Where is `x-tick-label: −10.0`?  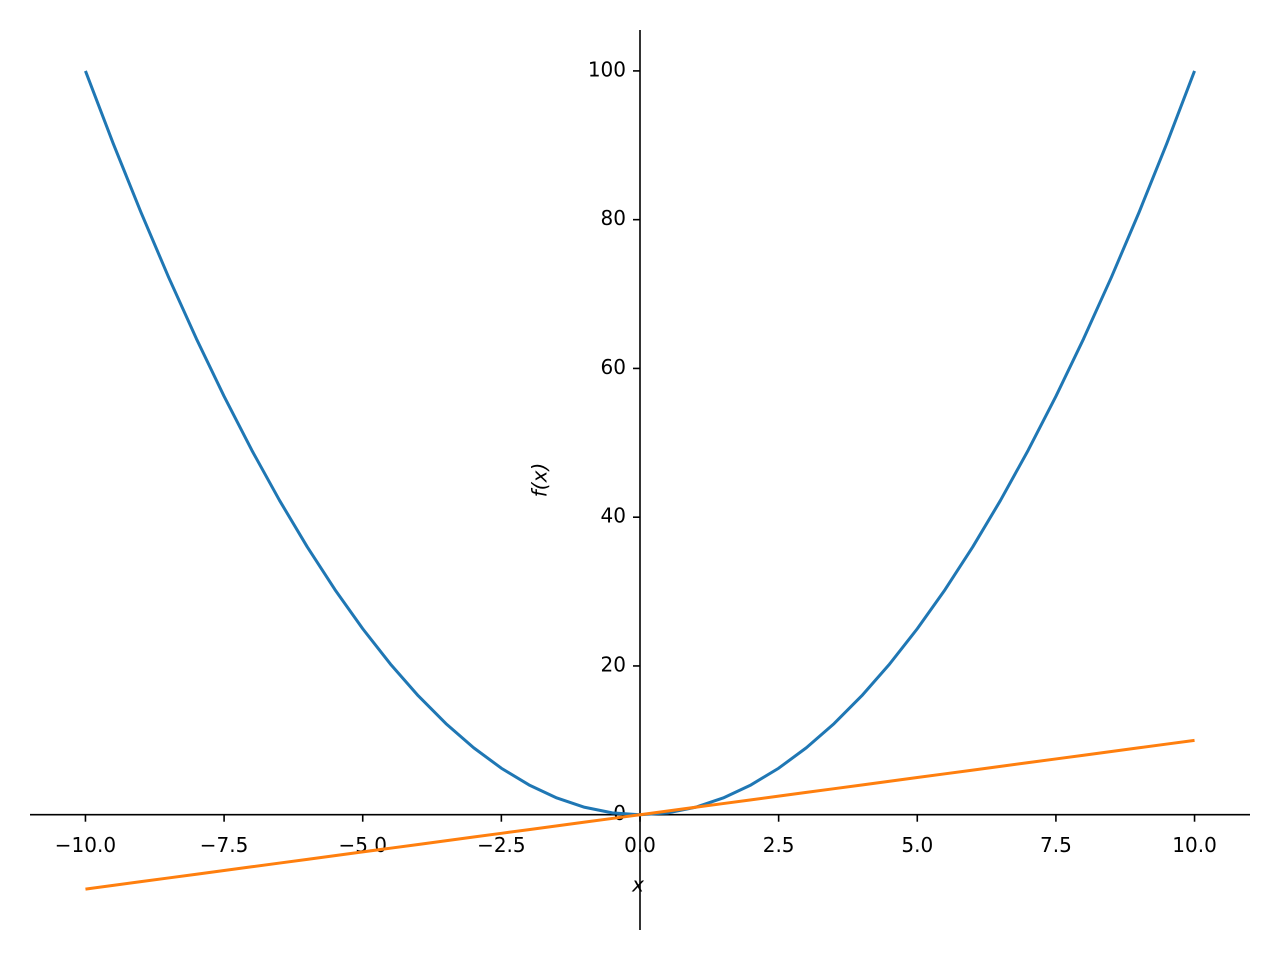
x-tick-label: −10.0 is located at coordinates (85, 845).